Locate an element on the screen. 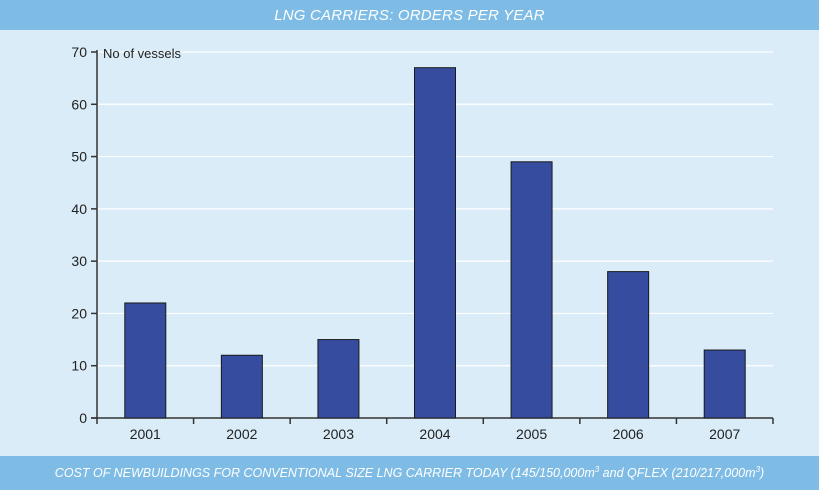  x-tick-label: 2004 is located at coordinates (434, 434).